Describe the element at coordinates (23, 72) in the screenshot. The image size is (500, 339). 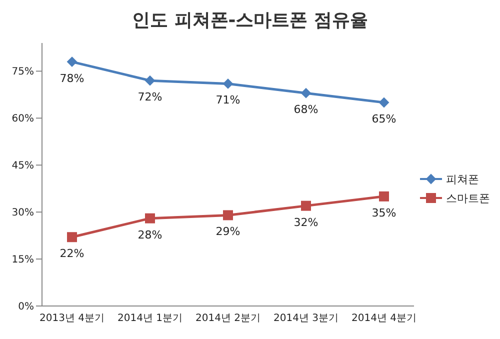
I see `y-tick-label: 75%` at that location.